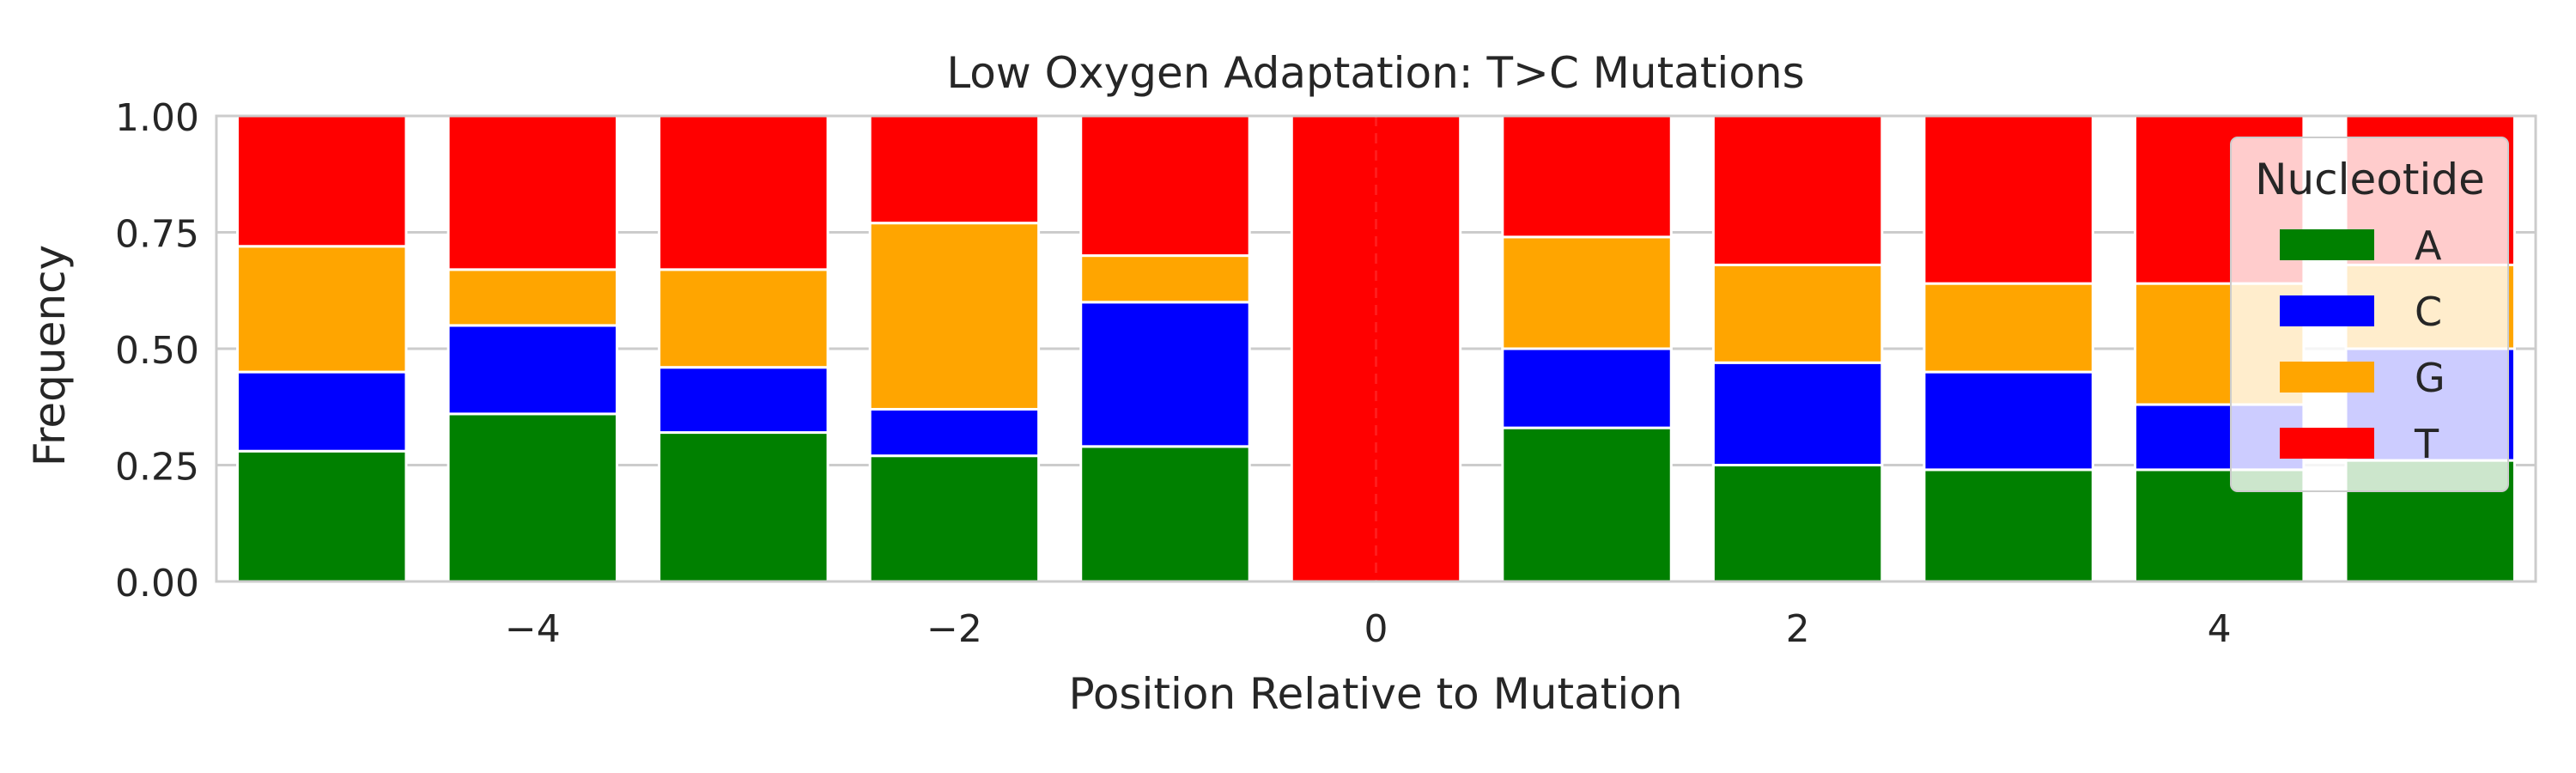 The width and height of the screenshot is (2576, 773). What do you see at coordinates (157, 468) in the screenshot?
I see `y-tick-label: 0.25` at bounding box center [157, 468].